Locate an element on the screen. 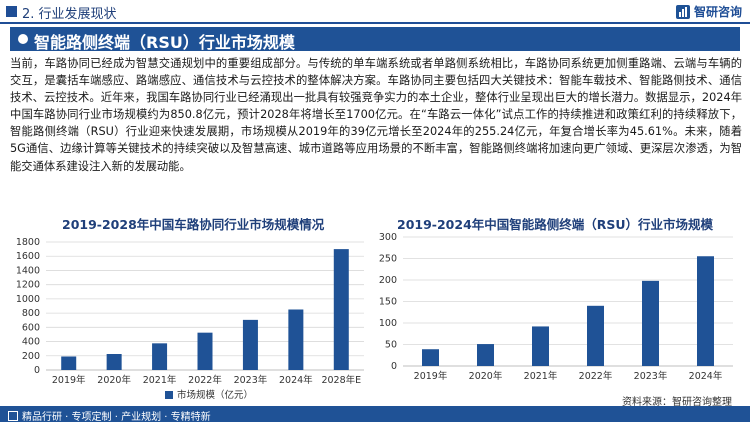 This screenshot has height=422, width=750. c1-ytick-label: 1600 is located at coordinates (28, 256).